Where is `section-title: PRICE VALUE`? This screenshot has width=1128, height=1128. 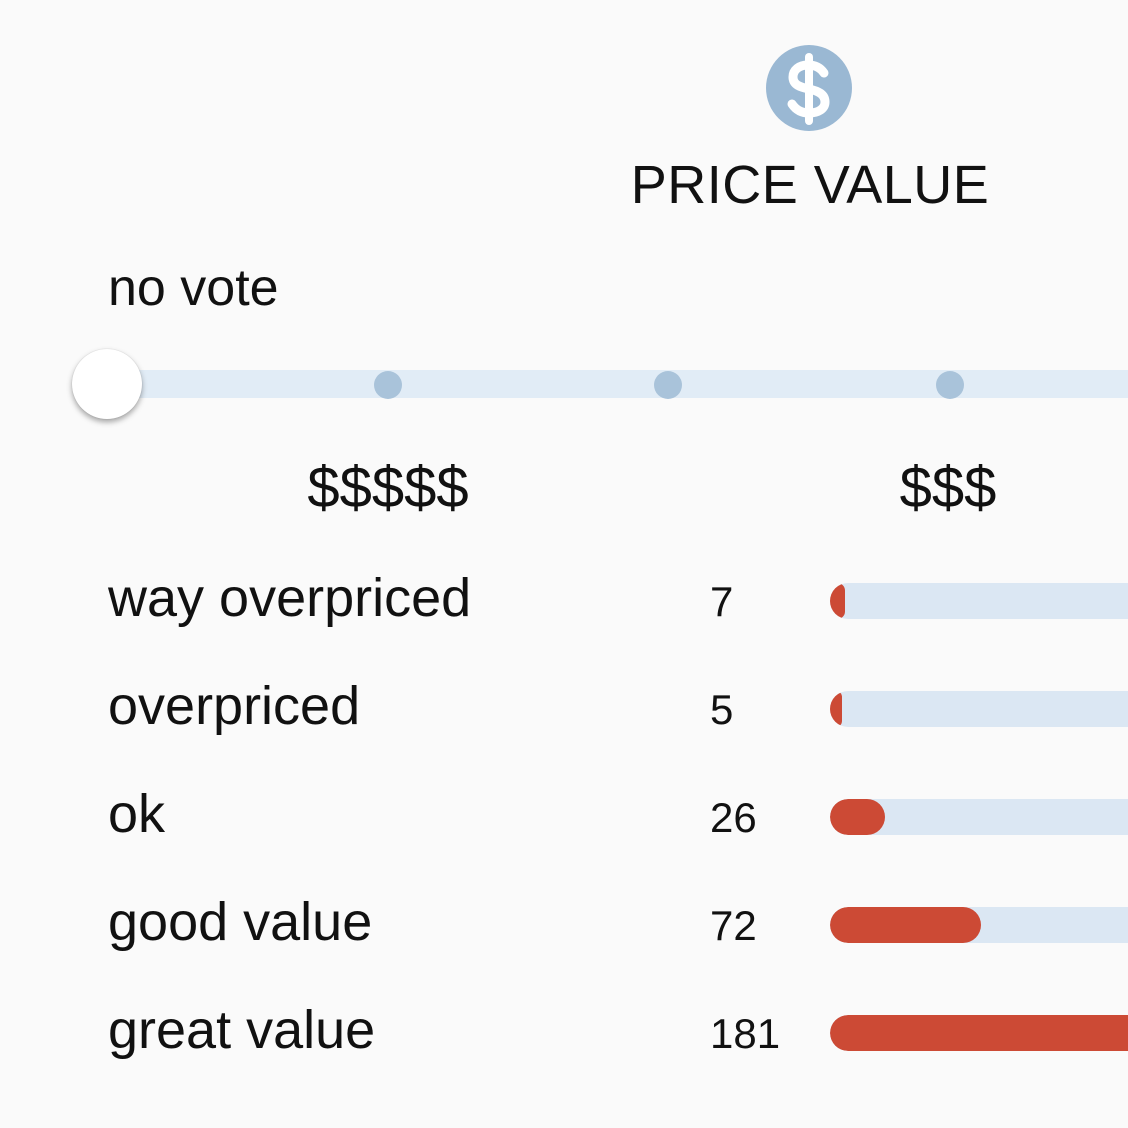 section-title: PRICE VALUE is located at coordinates (810, 185).